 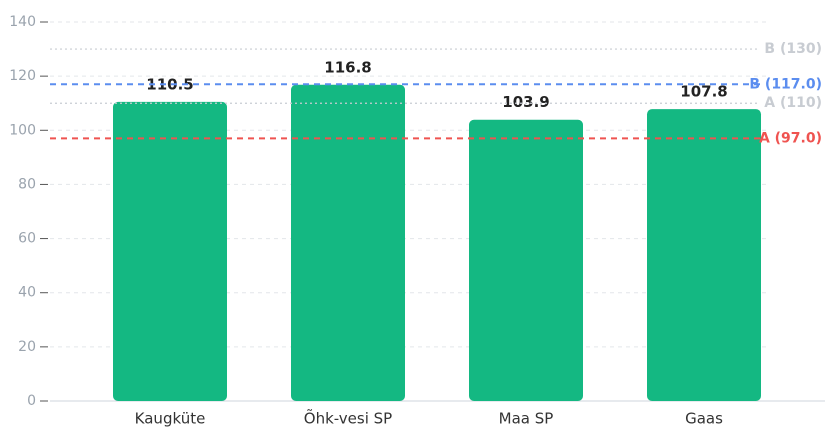 I want to click on value-label: 116.8, so click(x=347, y=67).